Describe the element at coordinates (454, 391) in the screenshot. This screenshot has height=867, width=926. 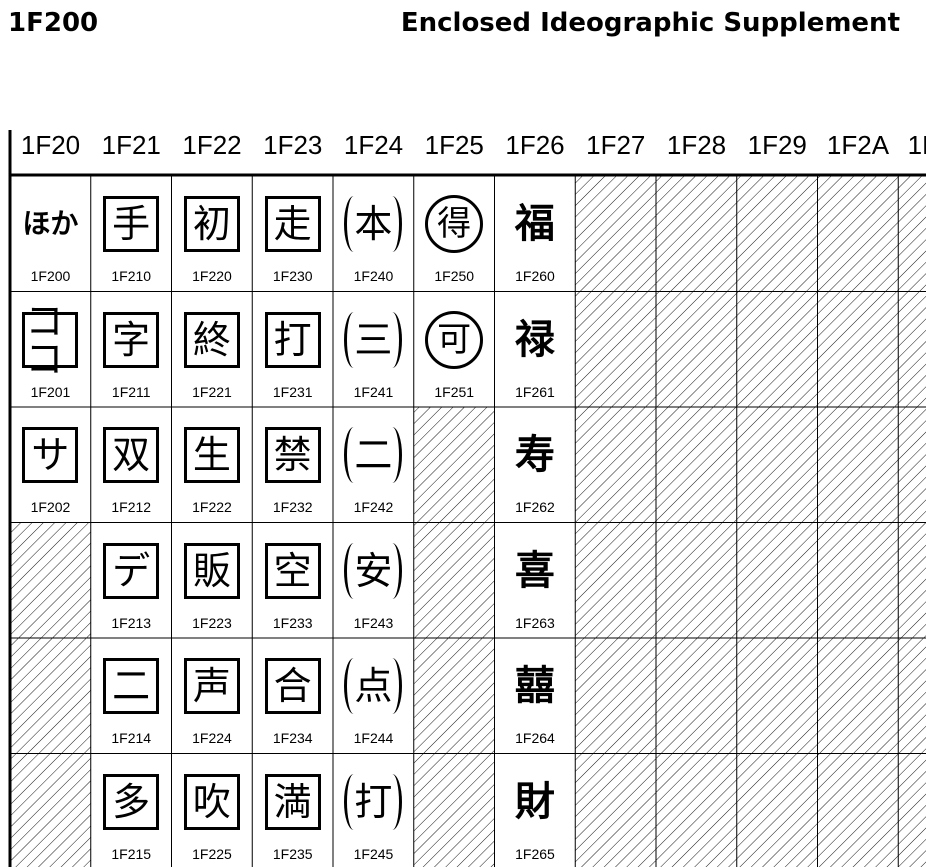
I see `code-point: 1F251` at that location.